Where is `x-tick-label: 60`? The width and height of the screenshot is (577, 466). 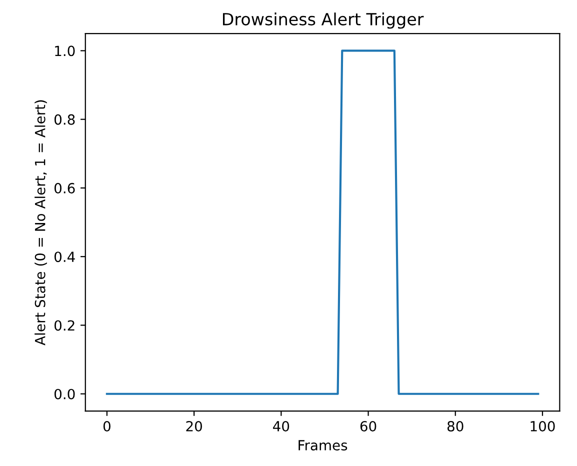 x-tick-label: 60 is located at coordinates (368, 426).